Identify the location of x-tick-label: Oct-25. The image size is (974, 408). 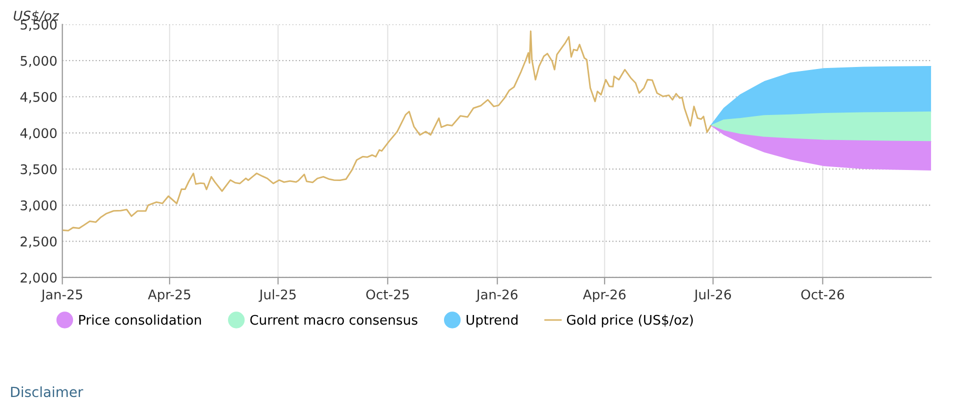
(387, 294).